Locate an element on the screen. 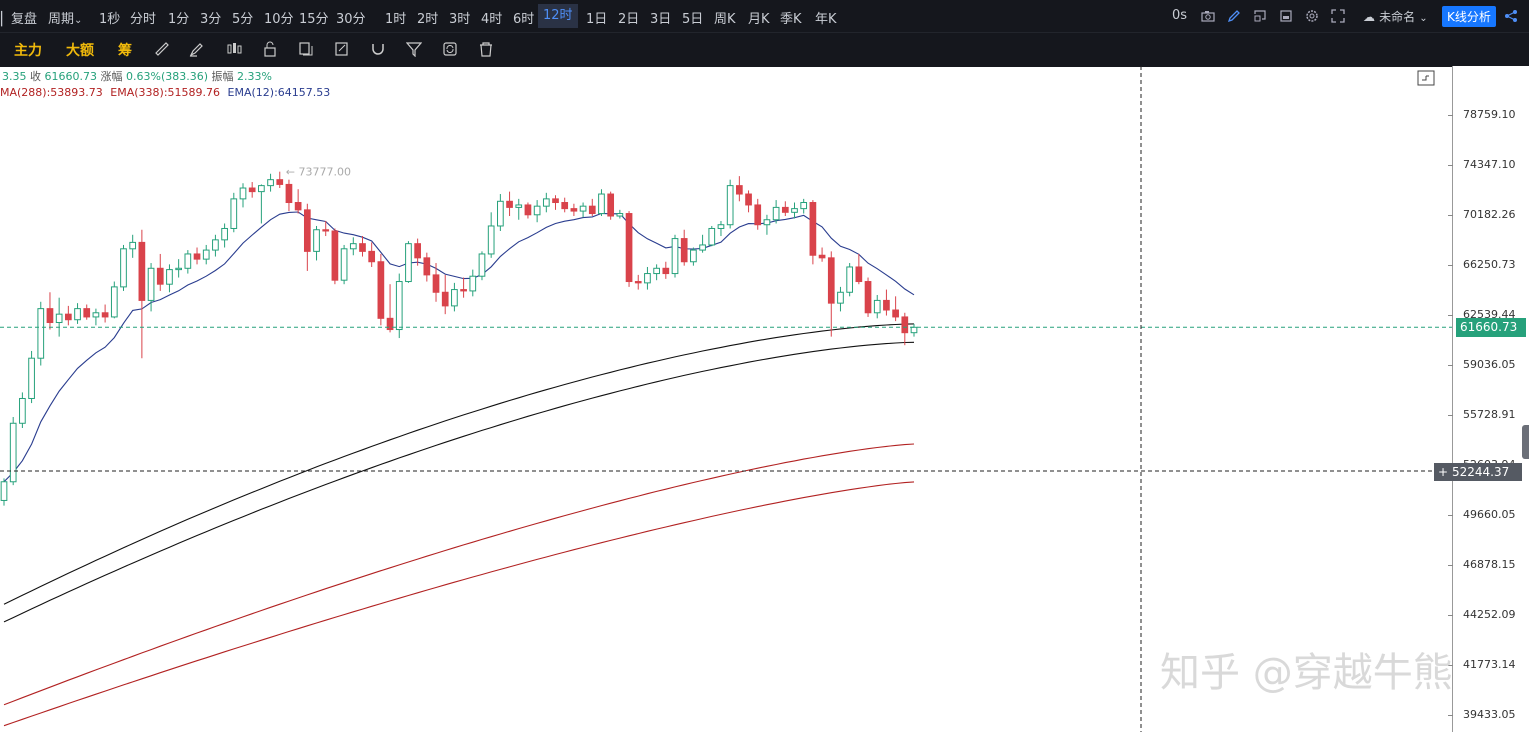 Image resolution: width=1529 pixels, height=732 pixels. y-tick-label: 59036.05 is located at coordinates (1489, 364).